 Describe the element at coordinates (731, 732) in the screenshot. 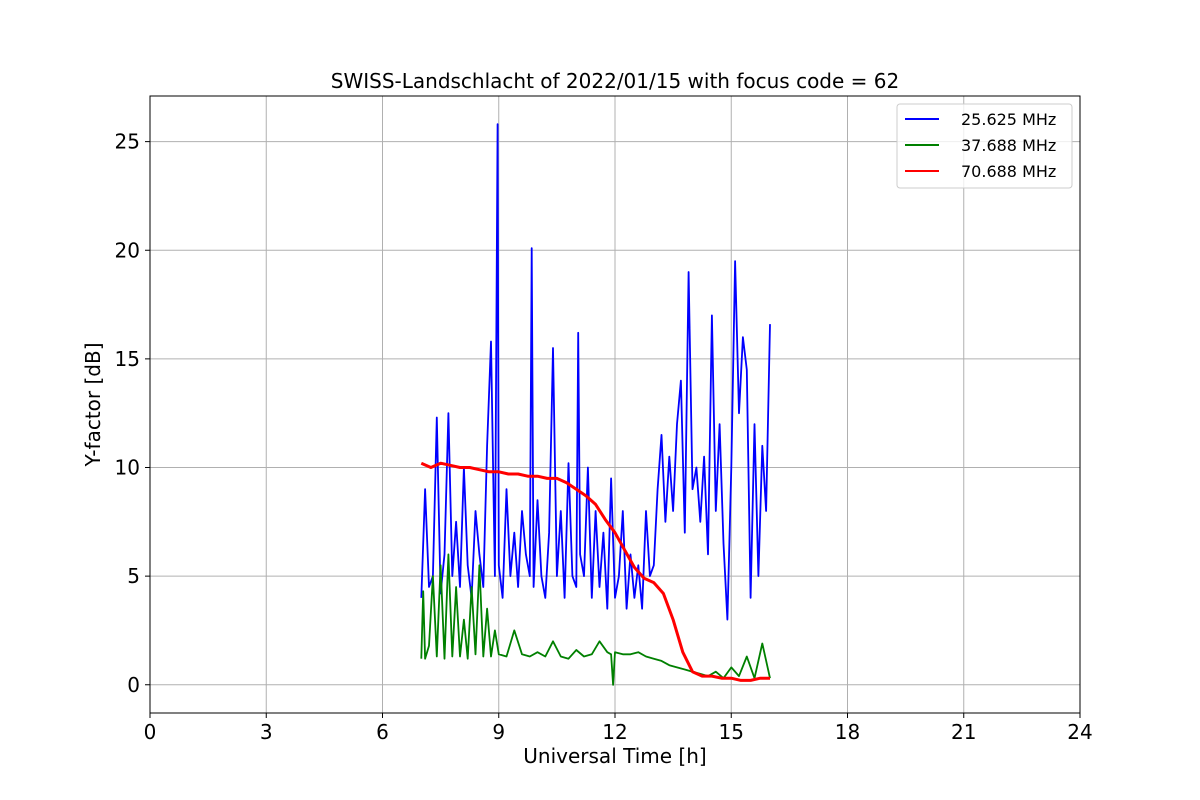

I see `x-tick-label: 15` at that location.